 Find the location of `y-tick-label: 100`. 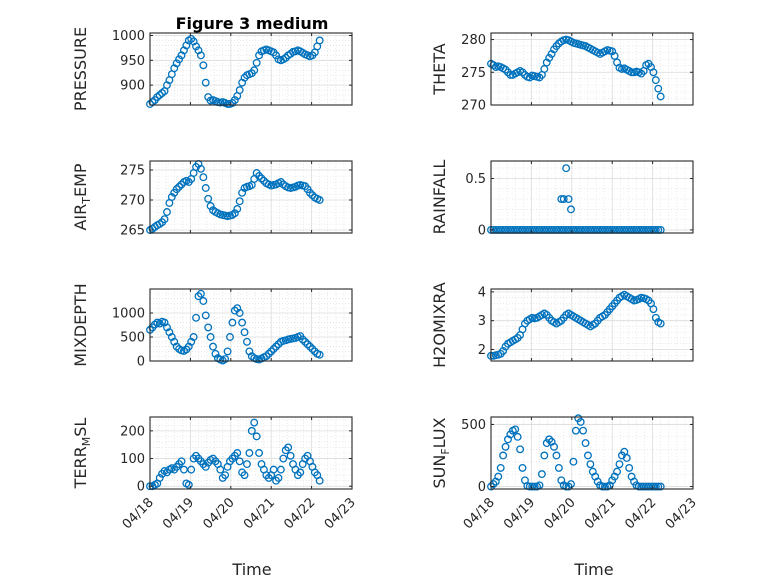

y-tick-label: 100 is located at coordinates (132, 459).